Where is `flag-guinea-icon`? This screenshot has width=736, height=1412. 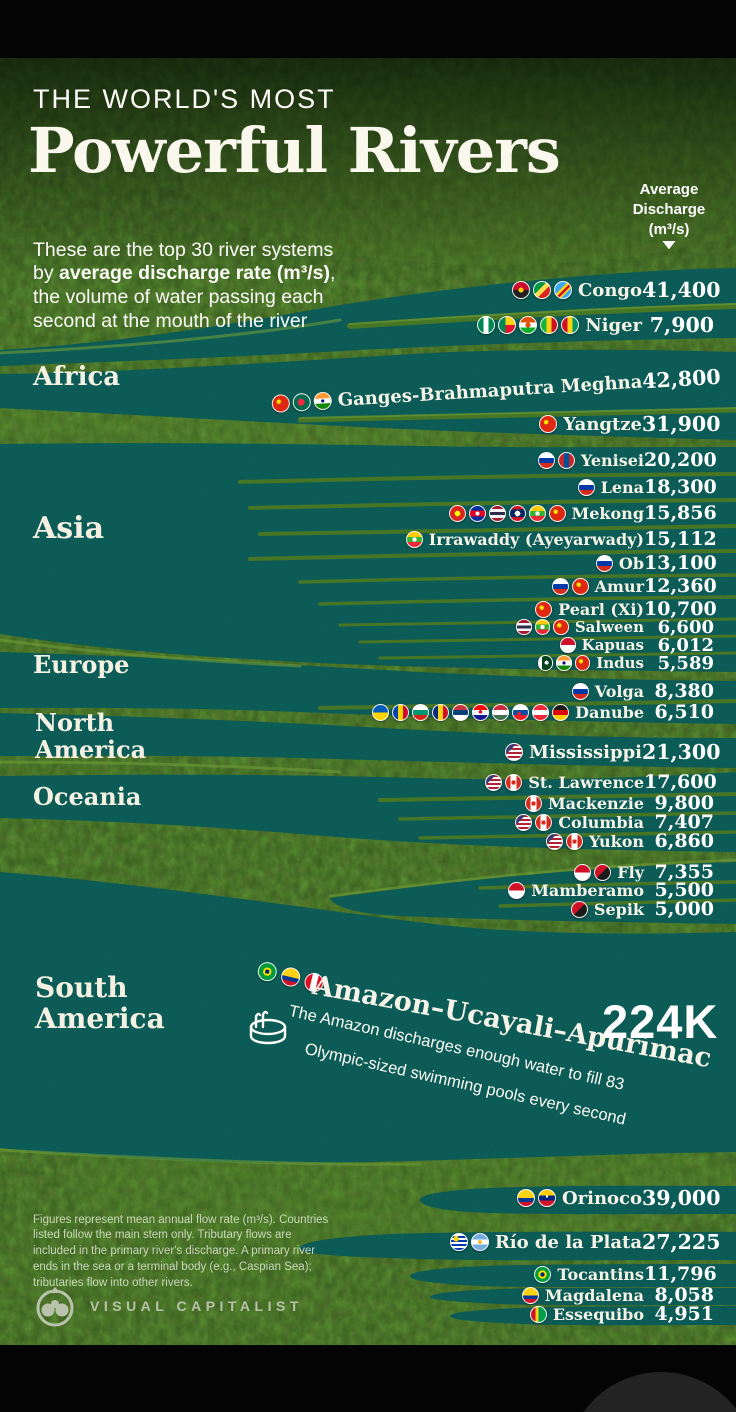 flag-guinea-icon is located at coordinates (570, 325).